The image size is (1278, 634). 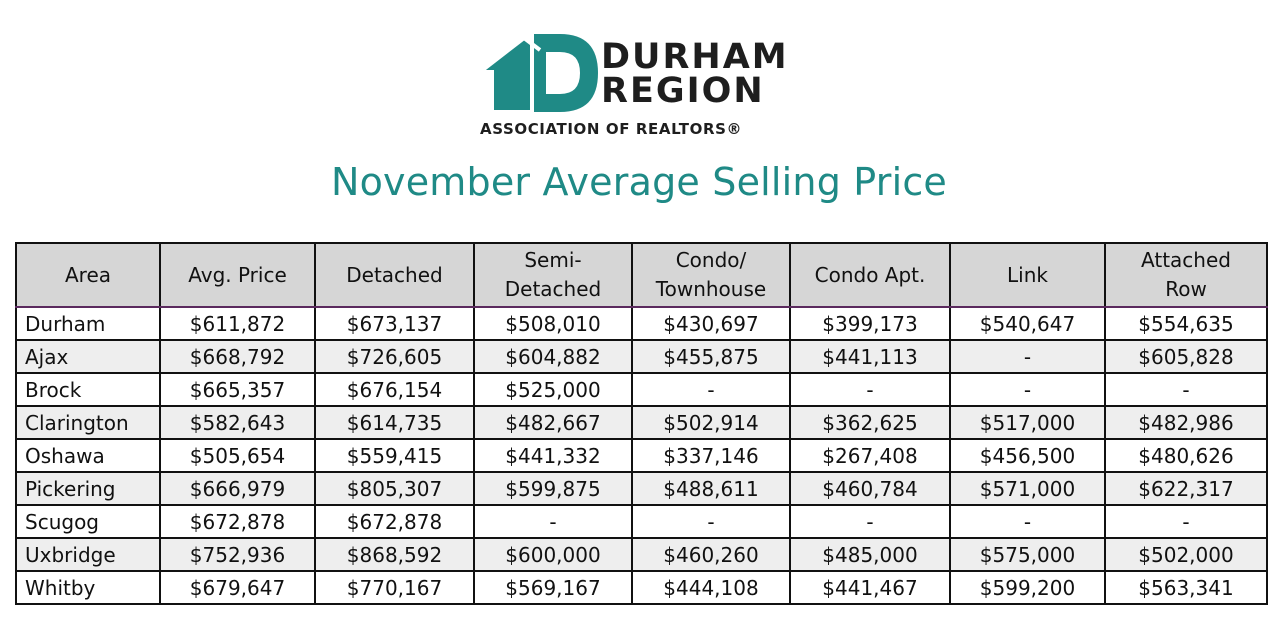 What do you see at coordinates (394, 587) in the screenshot?
I see `price-cell: $770,167` at bounding box center [394, 587].